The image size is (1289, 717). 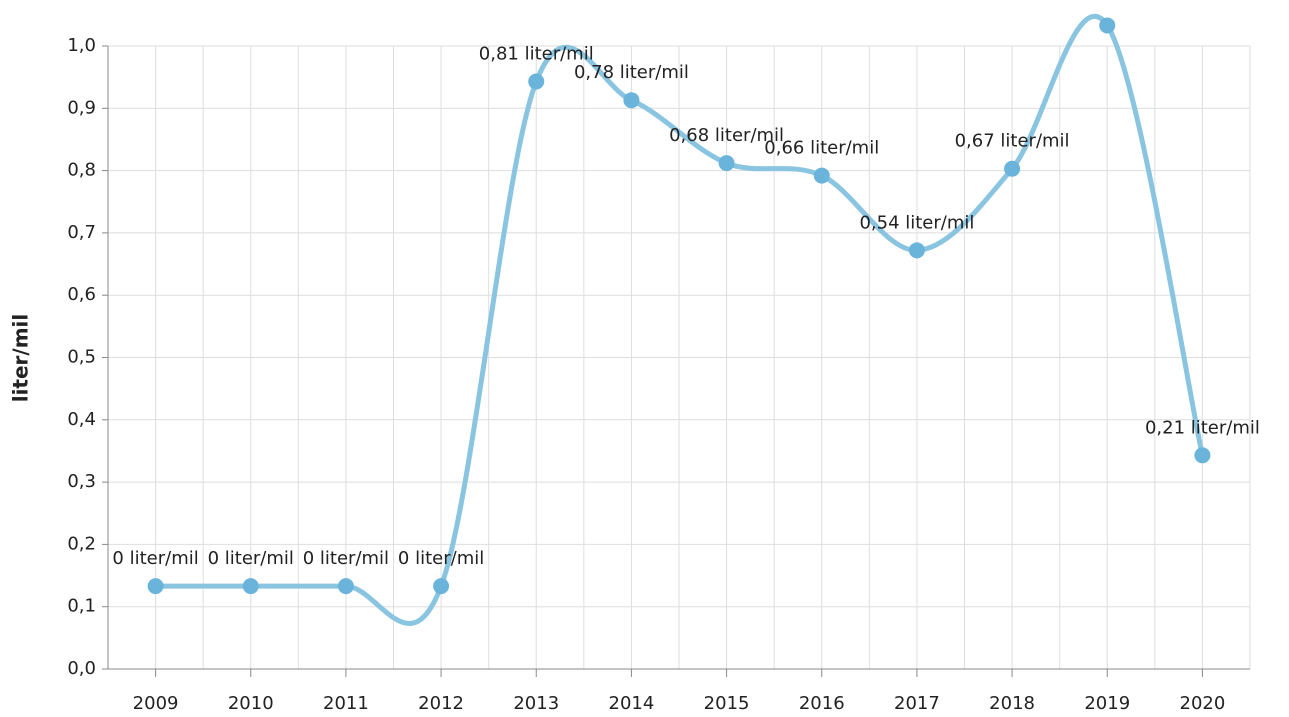 What do you see at coordinates (81, 668) in the screenshot?
I see `y-tick-label: 0,0` at bounding box center [81, 668].